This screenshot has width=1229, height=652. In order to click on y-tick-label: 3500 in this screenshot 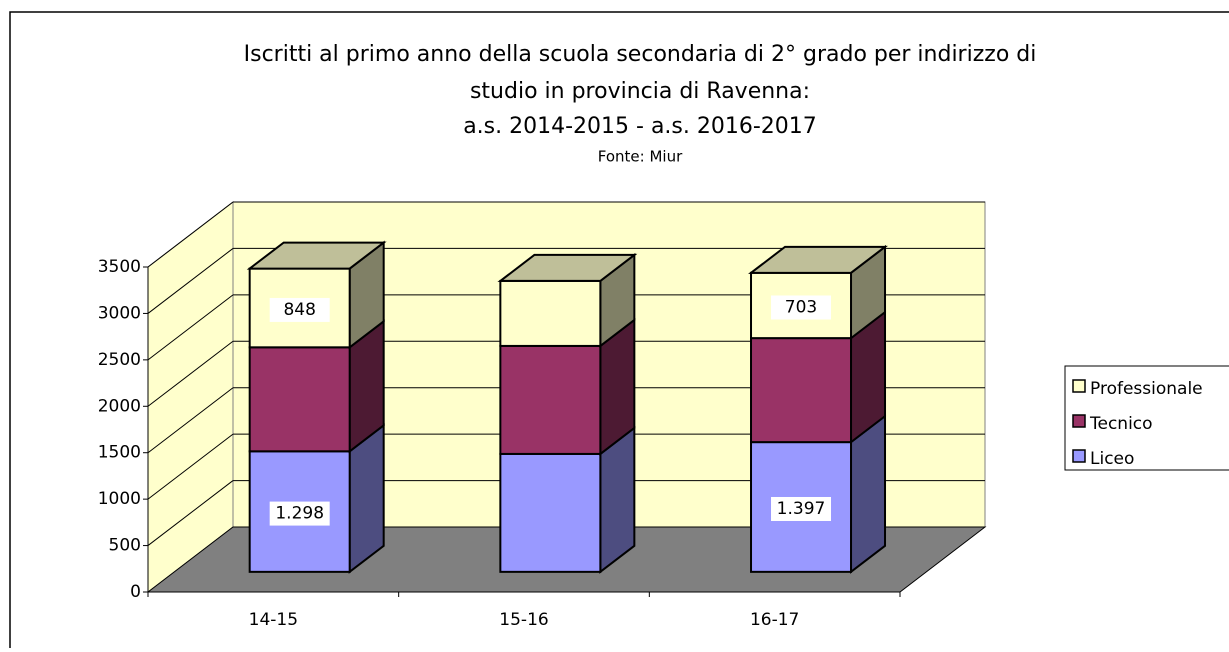, I will do `click(119, 267)`.